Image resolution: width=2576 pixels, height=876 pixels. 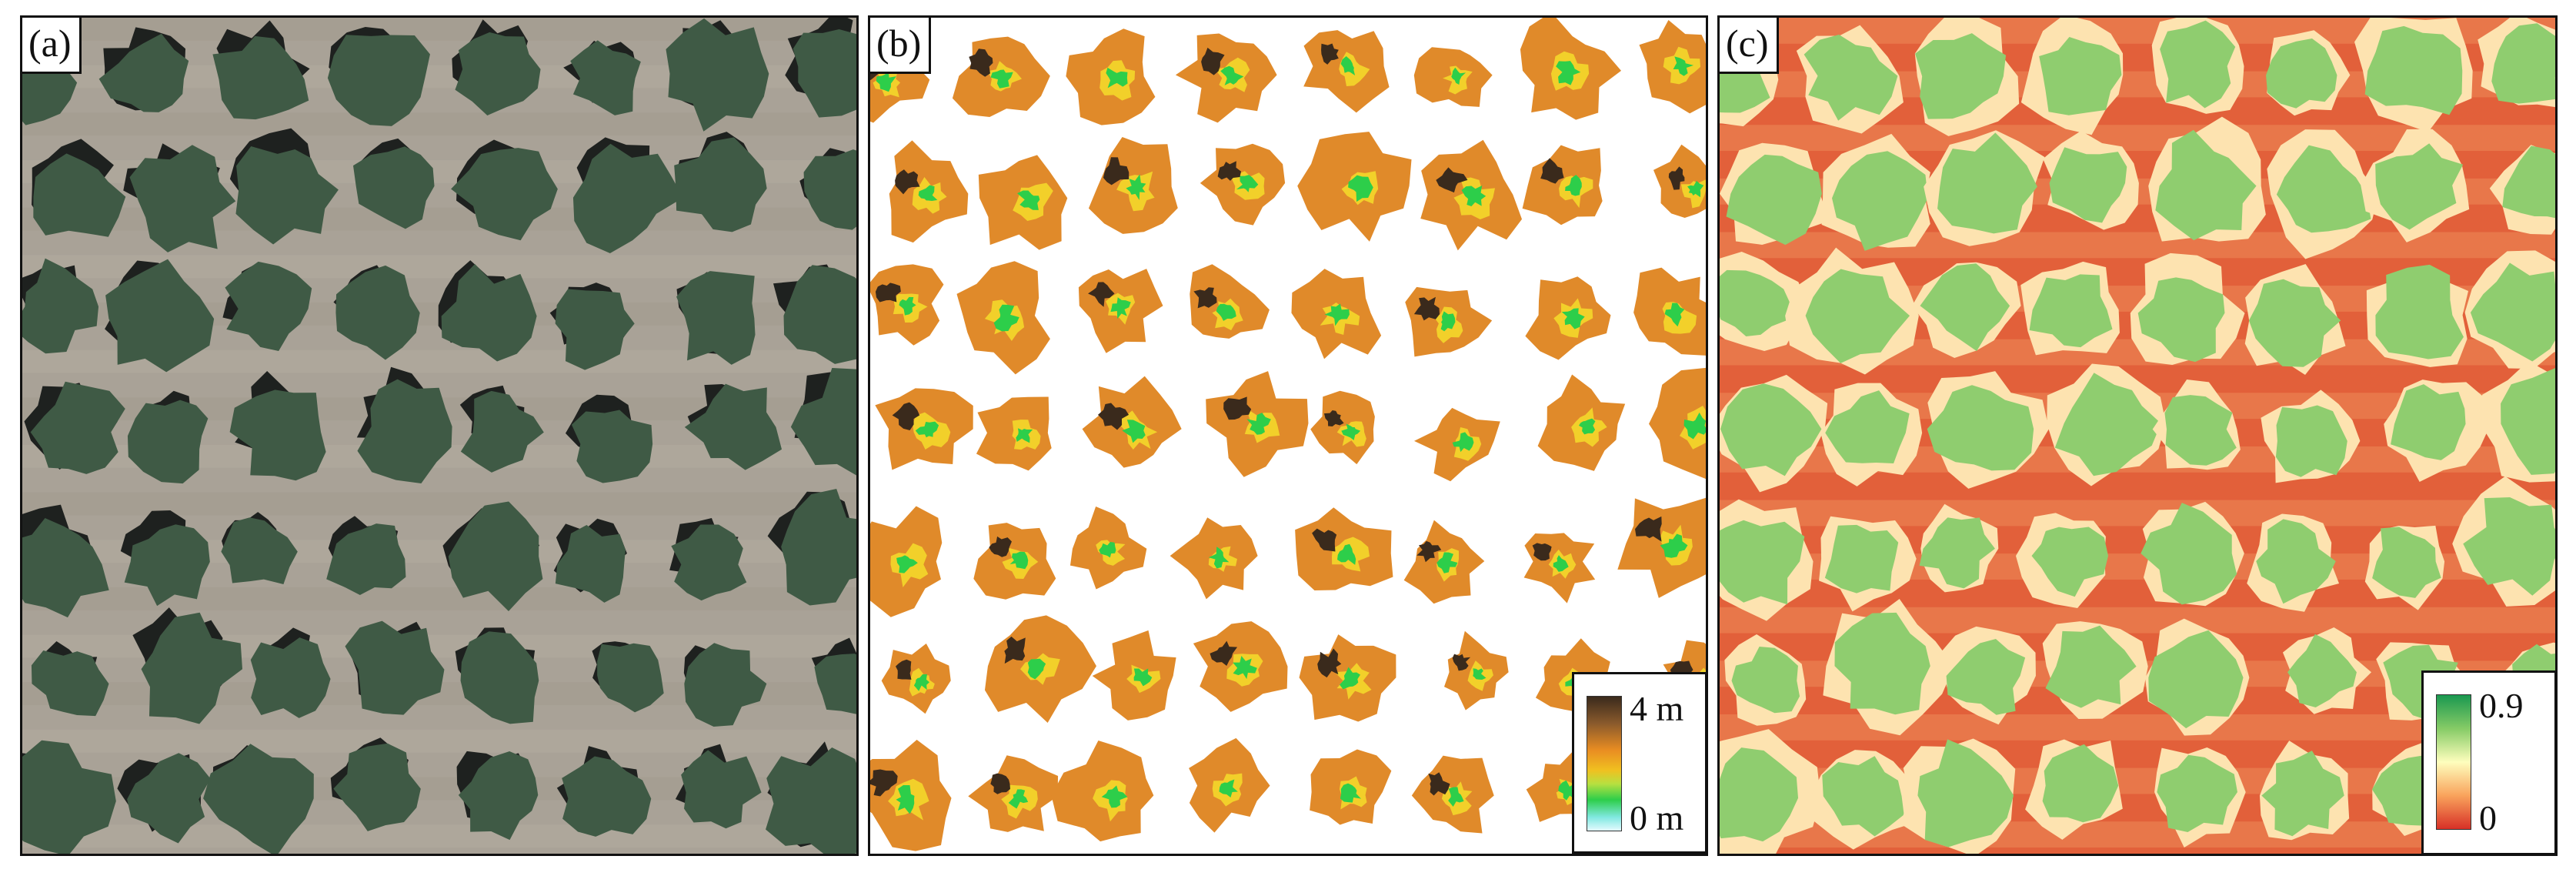 What do you see at coordinates (52, 46) in the screenshot?
I see `panel-a-label: (a)` at bounding box center [52, 46].